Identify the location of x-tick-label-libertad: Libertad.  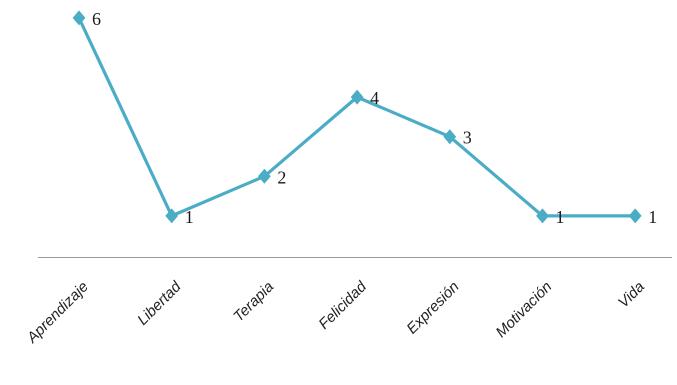
(159, 303).